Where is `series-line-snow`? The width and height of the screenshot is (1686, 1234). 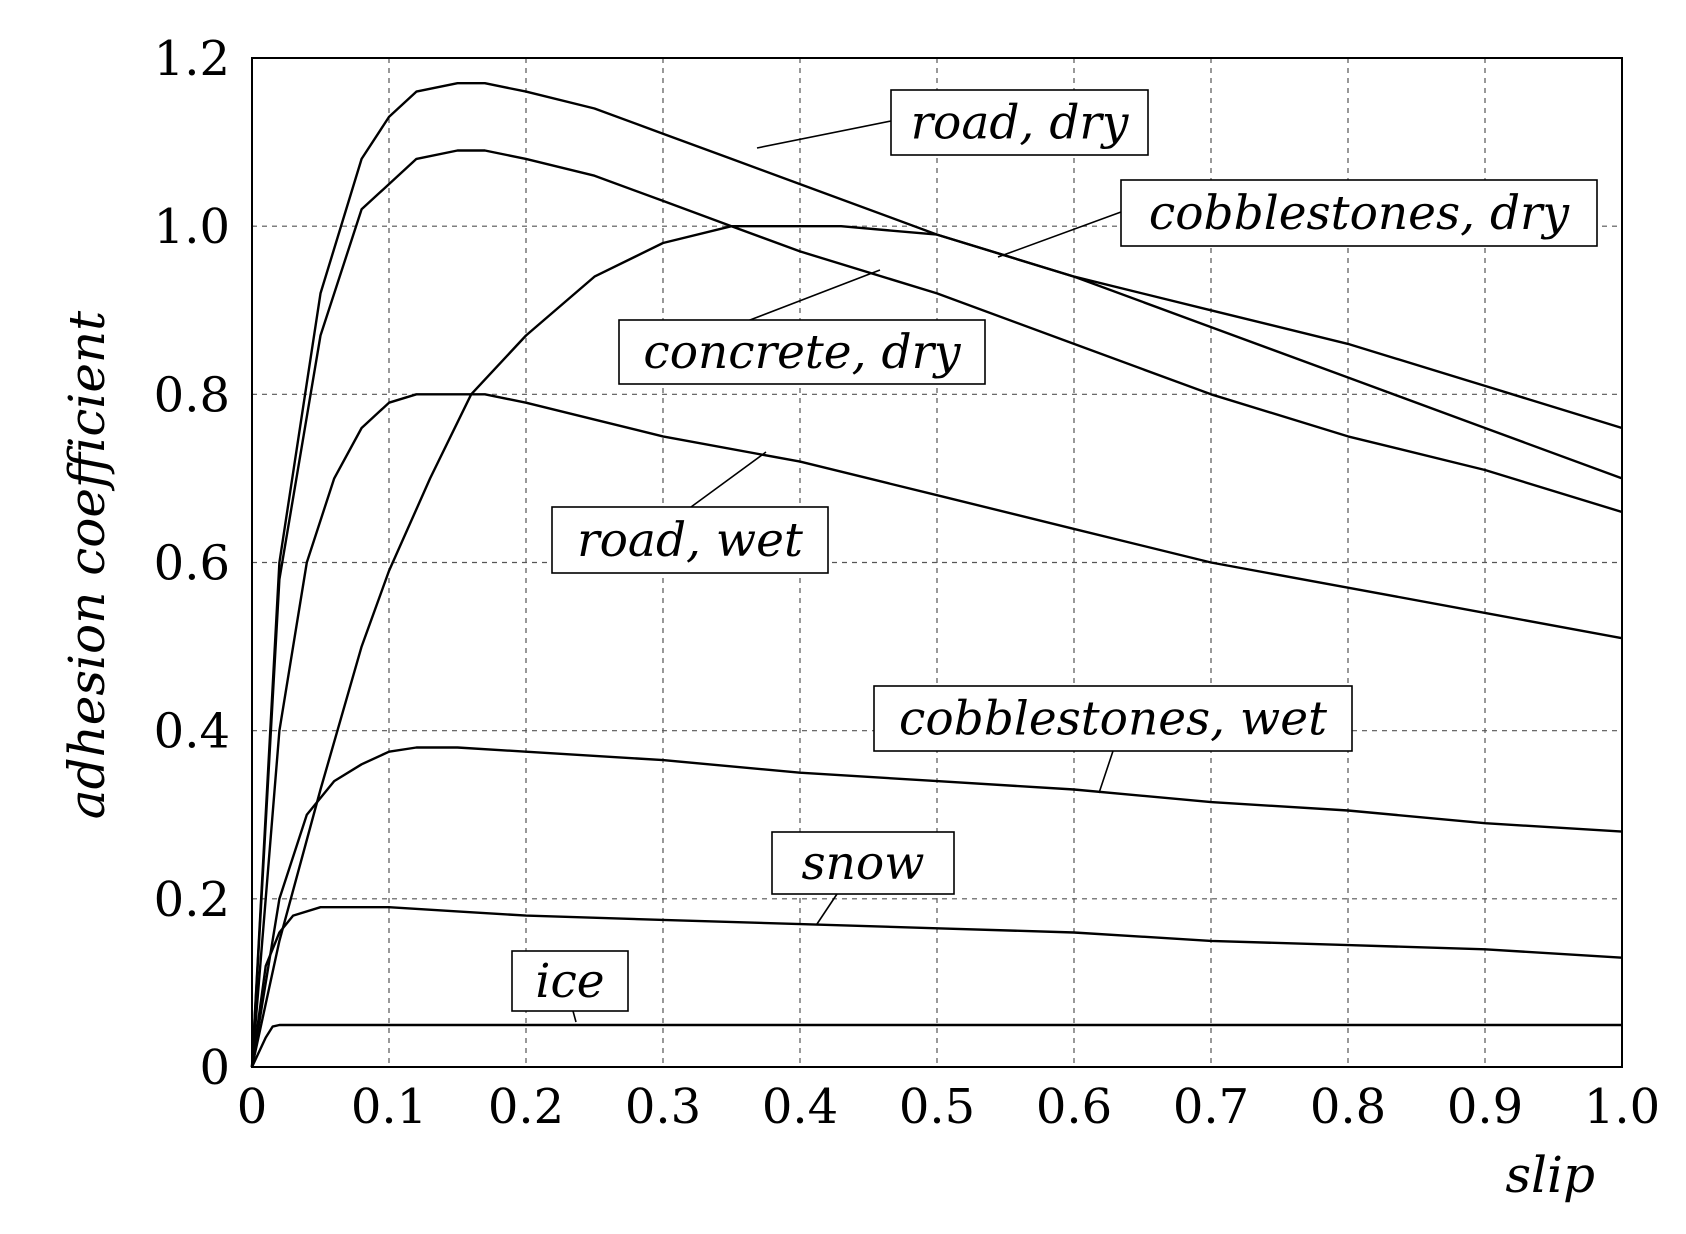 series-line-snow is located at coordinates (936, 987).